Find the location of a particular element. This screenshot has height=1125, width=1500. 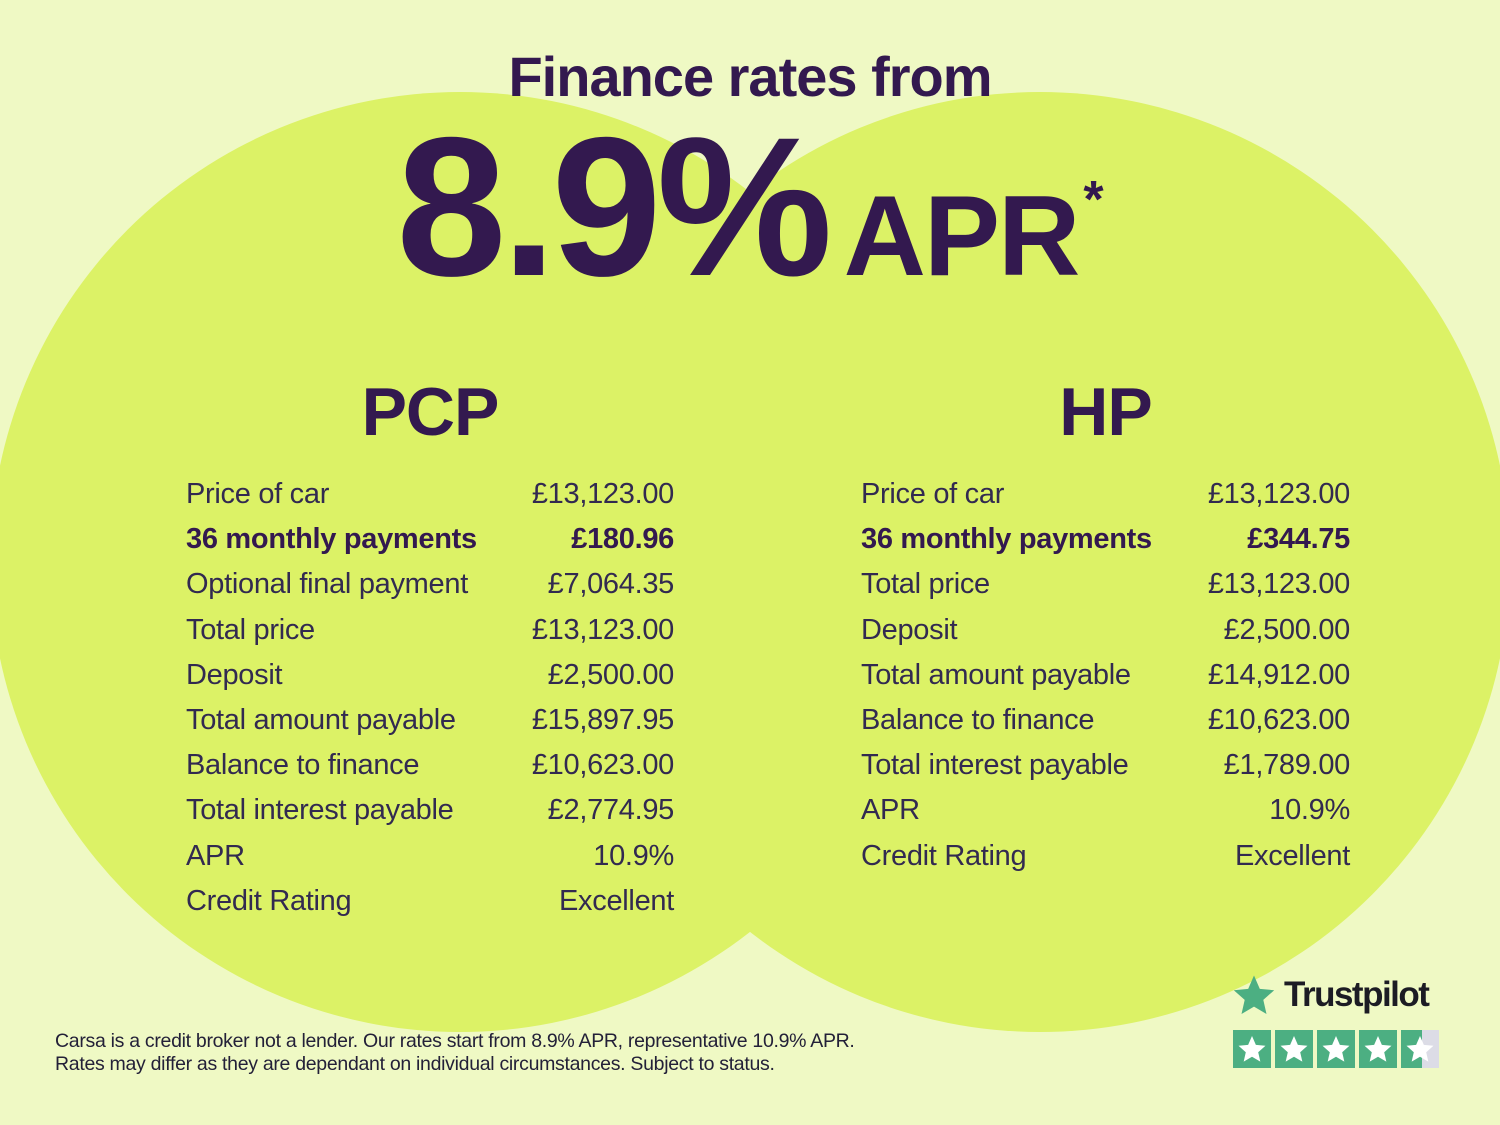

table-row: Total amount payable £15,897.95 is located at coordinates (430, 720).